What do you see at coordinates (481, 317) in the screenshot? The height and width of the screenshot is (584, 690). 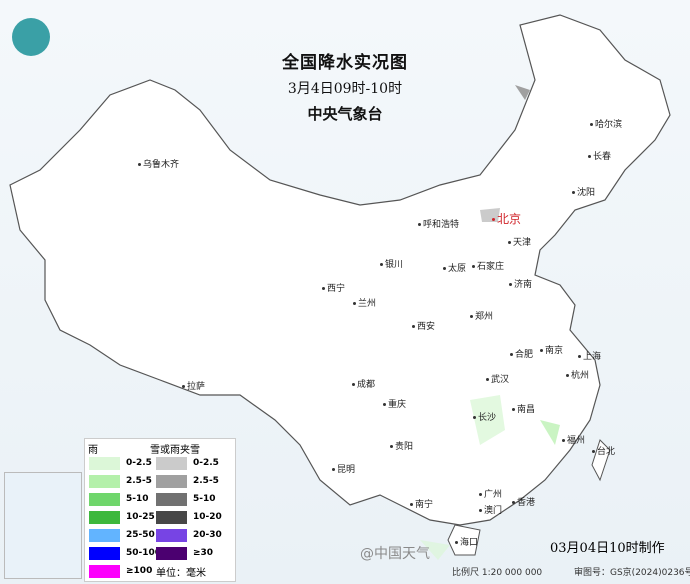 I see `city-label: 郑州` at bounding box center [481, 317].